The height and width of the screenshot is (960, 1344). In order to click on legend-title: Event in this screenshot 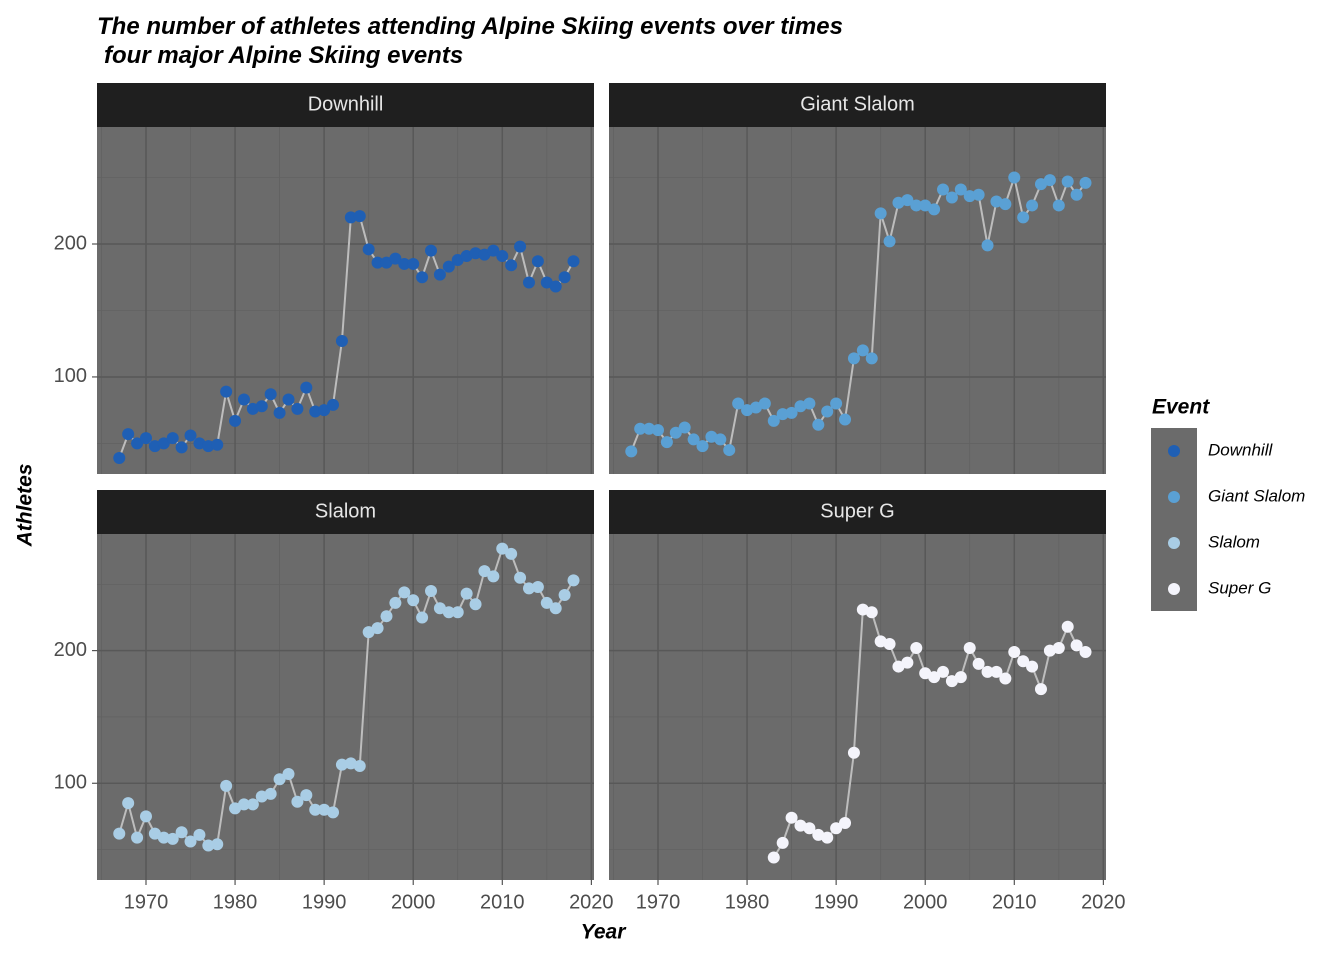, I will do `click(1181, 407)`.